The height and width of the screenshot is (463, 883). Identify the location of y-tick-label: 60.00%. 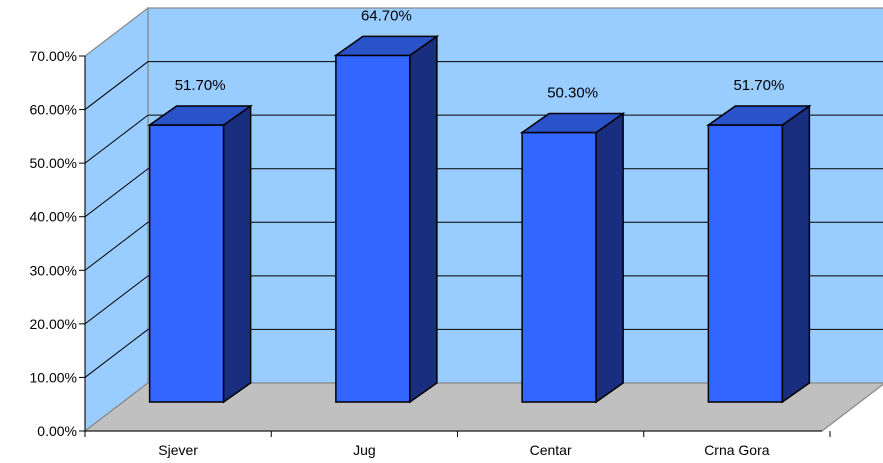
(53, 110).